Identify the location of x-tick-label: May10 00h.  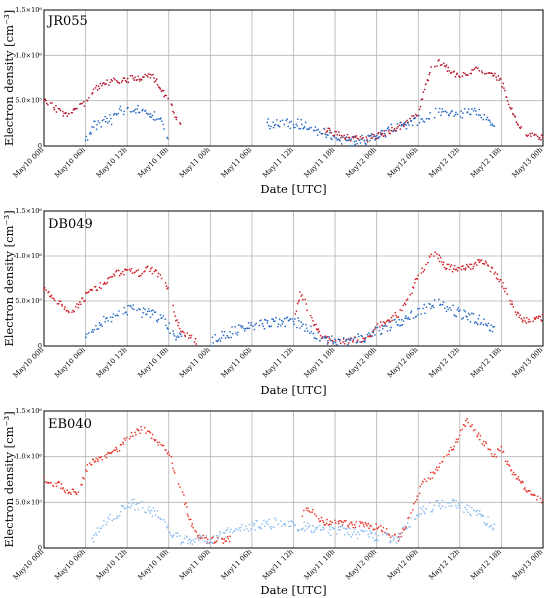
(29, 564).